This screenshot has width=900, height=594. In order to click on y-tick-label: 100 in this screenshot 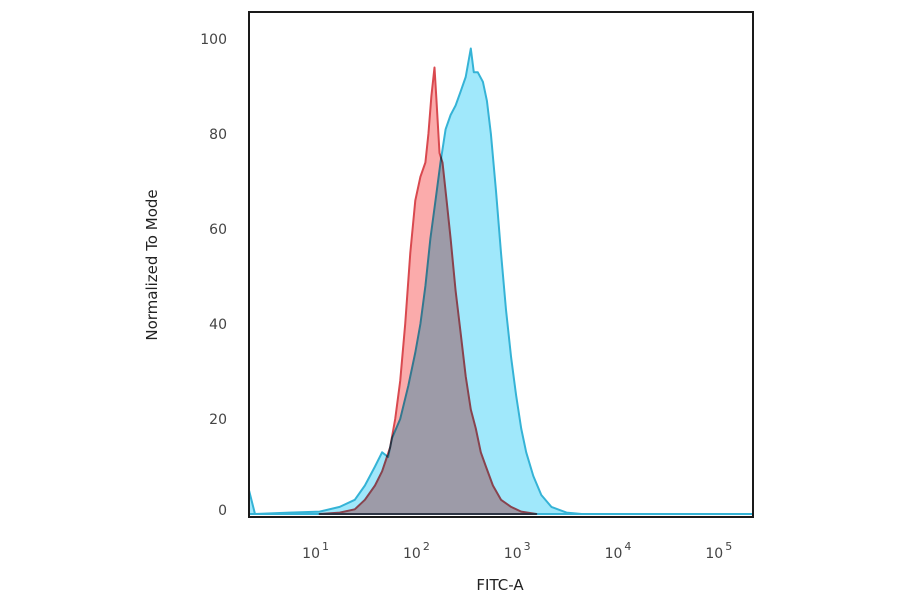, I will do `click(213, 40)`.